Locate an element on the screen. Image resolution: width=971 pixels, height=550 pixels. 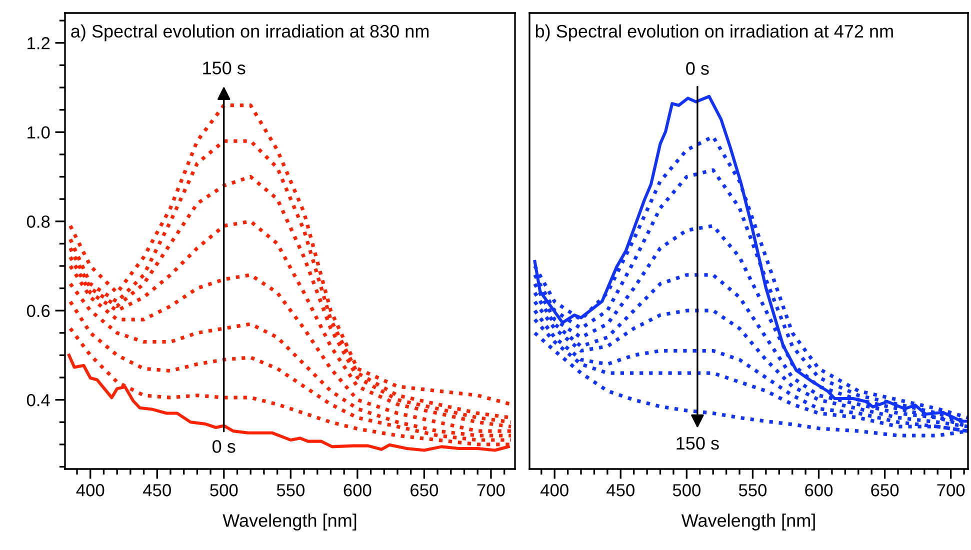
y-tick-label: 1.2 is located at coordinates (39, 43).